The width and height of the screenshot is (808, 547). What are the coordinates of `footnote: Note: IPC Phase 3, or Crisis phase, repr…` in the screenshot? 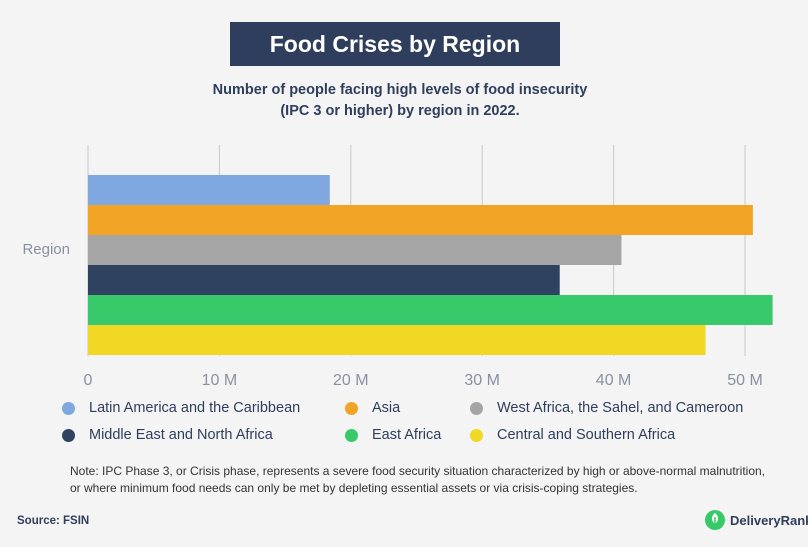 It's located at (418, 479).